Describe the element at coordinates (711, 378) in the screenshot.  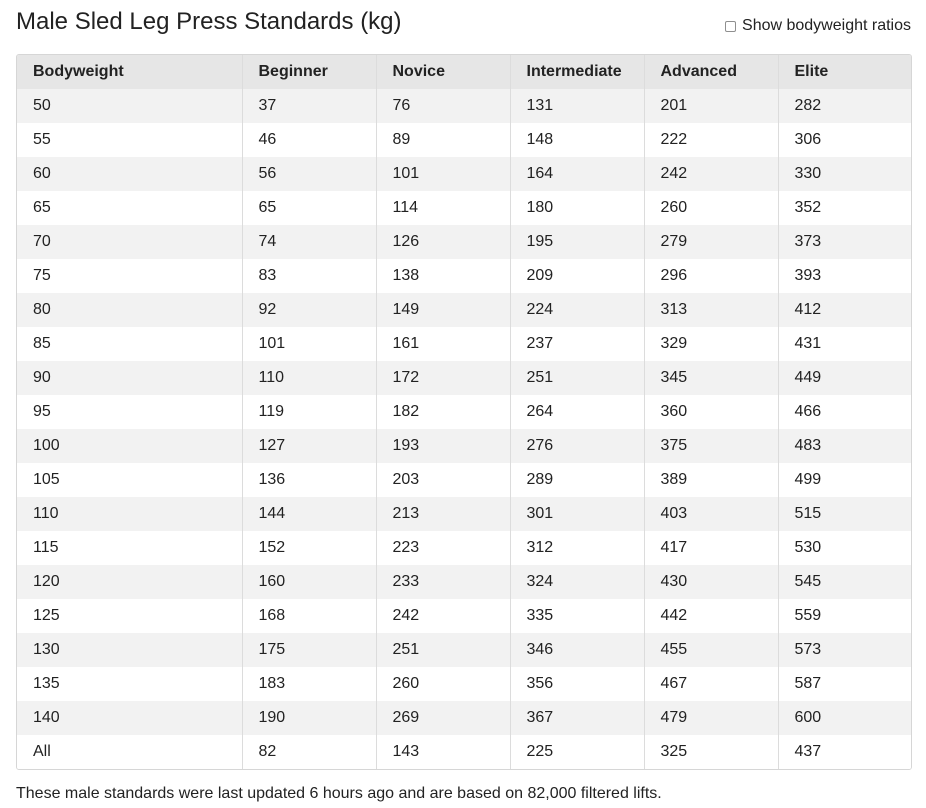
I see `cell-advanced: 345` at that location.